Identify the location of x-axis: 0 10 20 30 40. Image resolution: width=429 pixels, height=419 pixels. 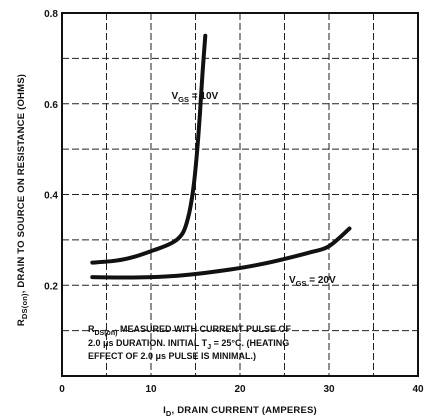
(241, 389).